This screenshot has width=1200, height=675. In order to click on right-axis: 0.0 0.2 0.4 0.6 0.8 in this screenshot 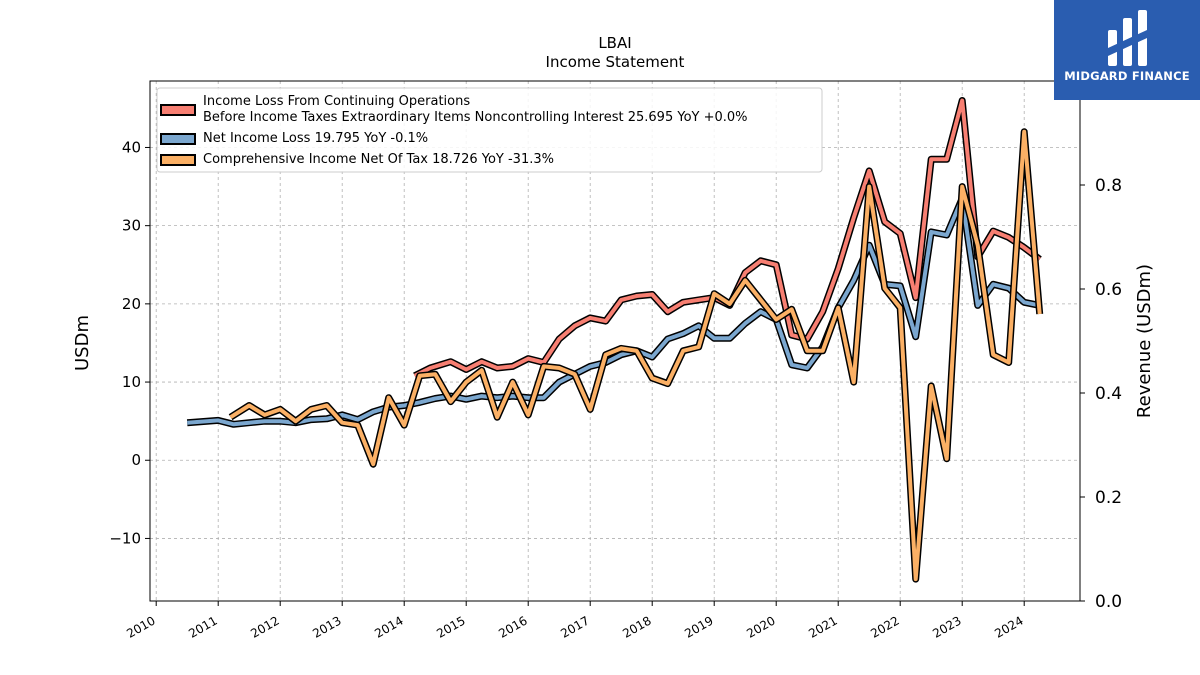, I will do `click(1101, 394)`.